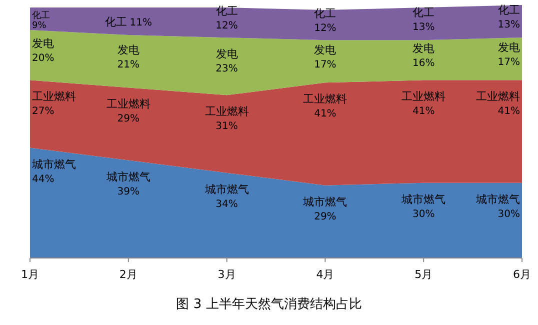  What do you see at coordinates (128, 274) in the screenshot?
I see `x-tick-label: 2月` at bounding box center [128, 274].